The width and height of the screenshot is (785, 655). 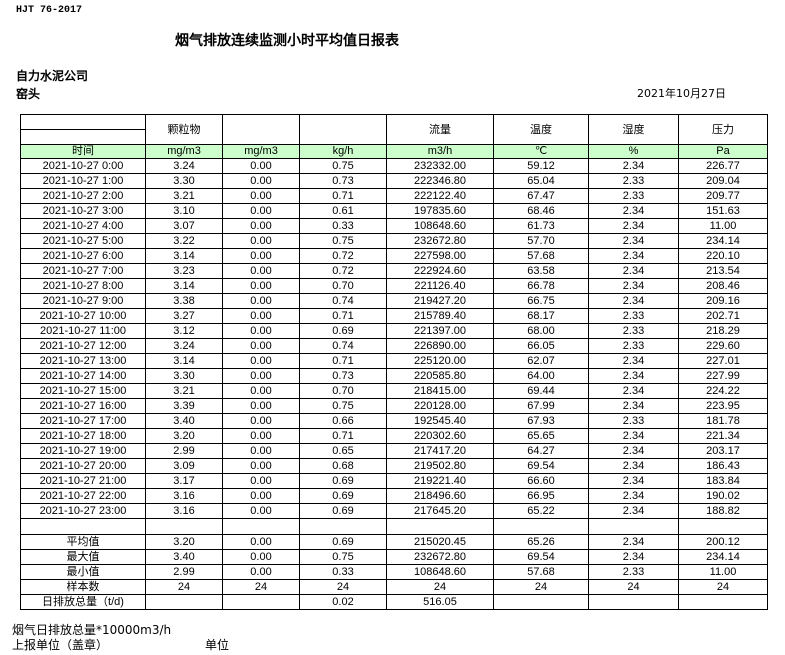 What do you see at coordinates (541, 181) in the screenshot?
I see `table-cell: 65.04` at bounding box center [541, 181].